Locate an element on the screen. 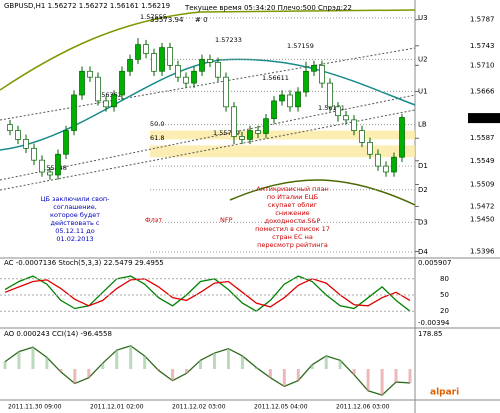 The image size is (500, 413). time-label: 2011.12.01 02:00 is located at coordinates (117, 407).